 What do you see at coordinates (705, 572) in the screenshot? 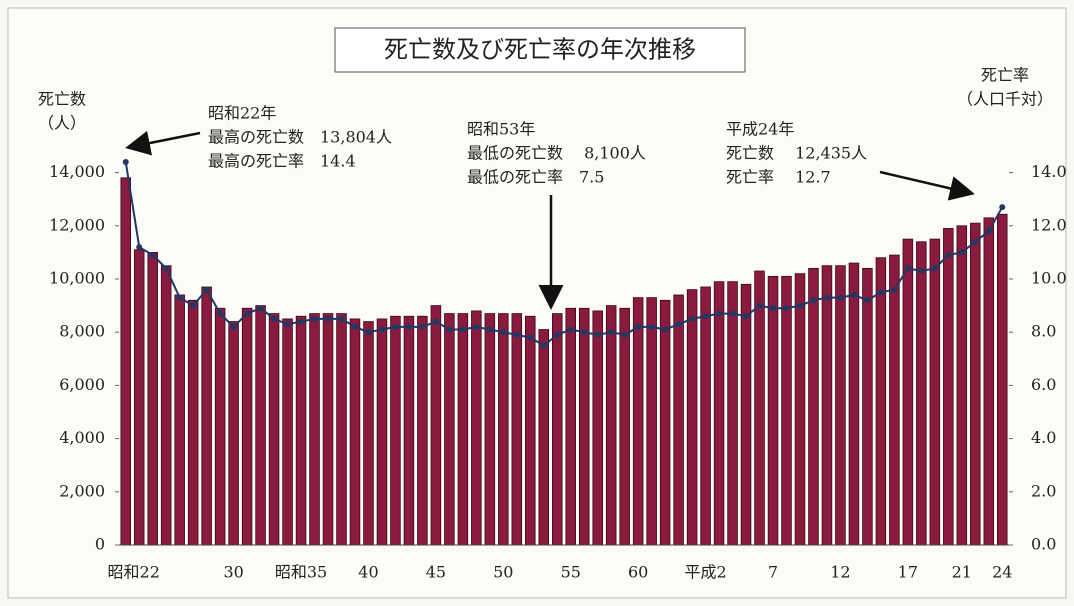
I see `x-tick-label: 平成2` at bounding box center [705, 572].